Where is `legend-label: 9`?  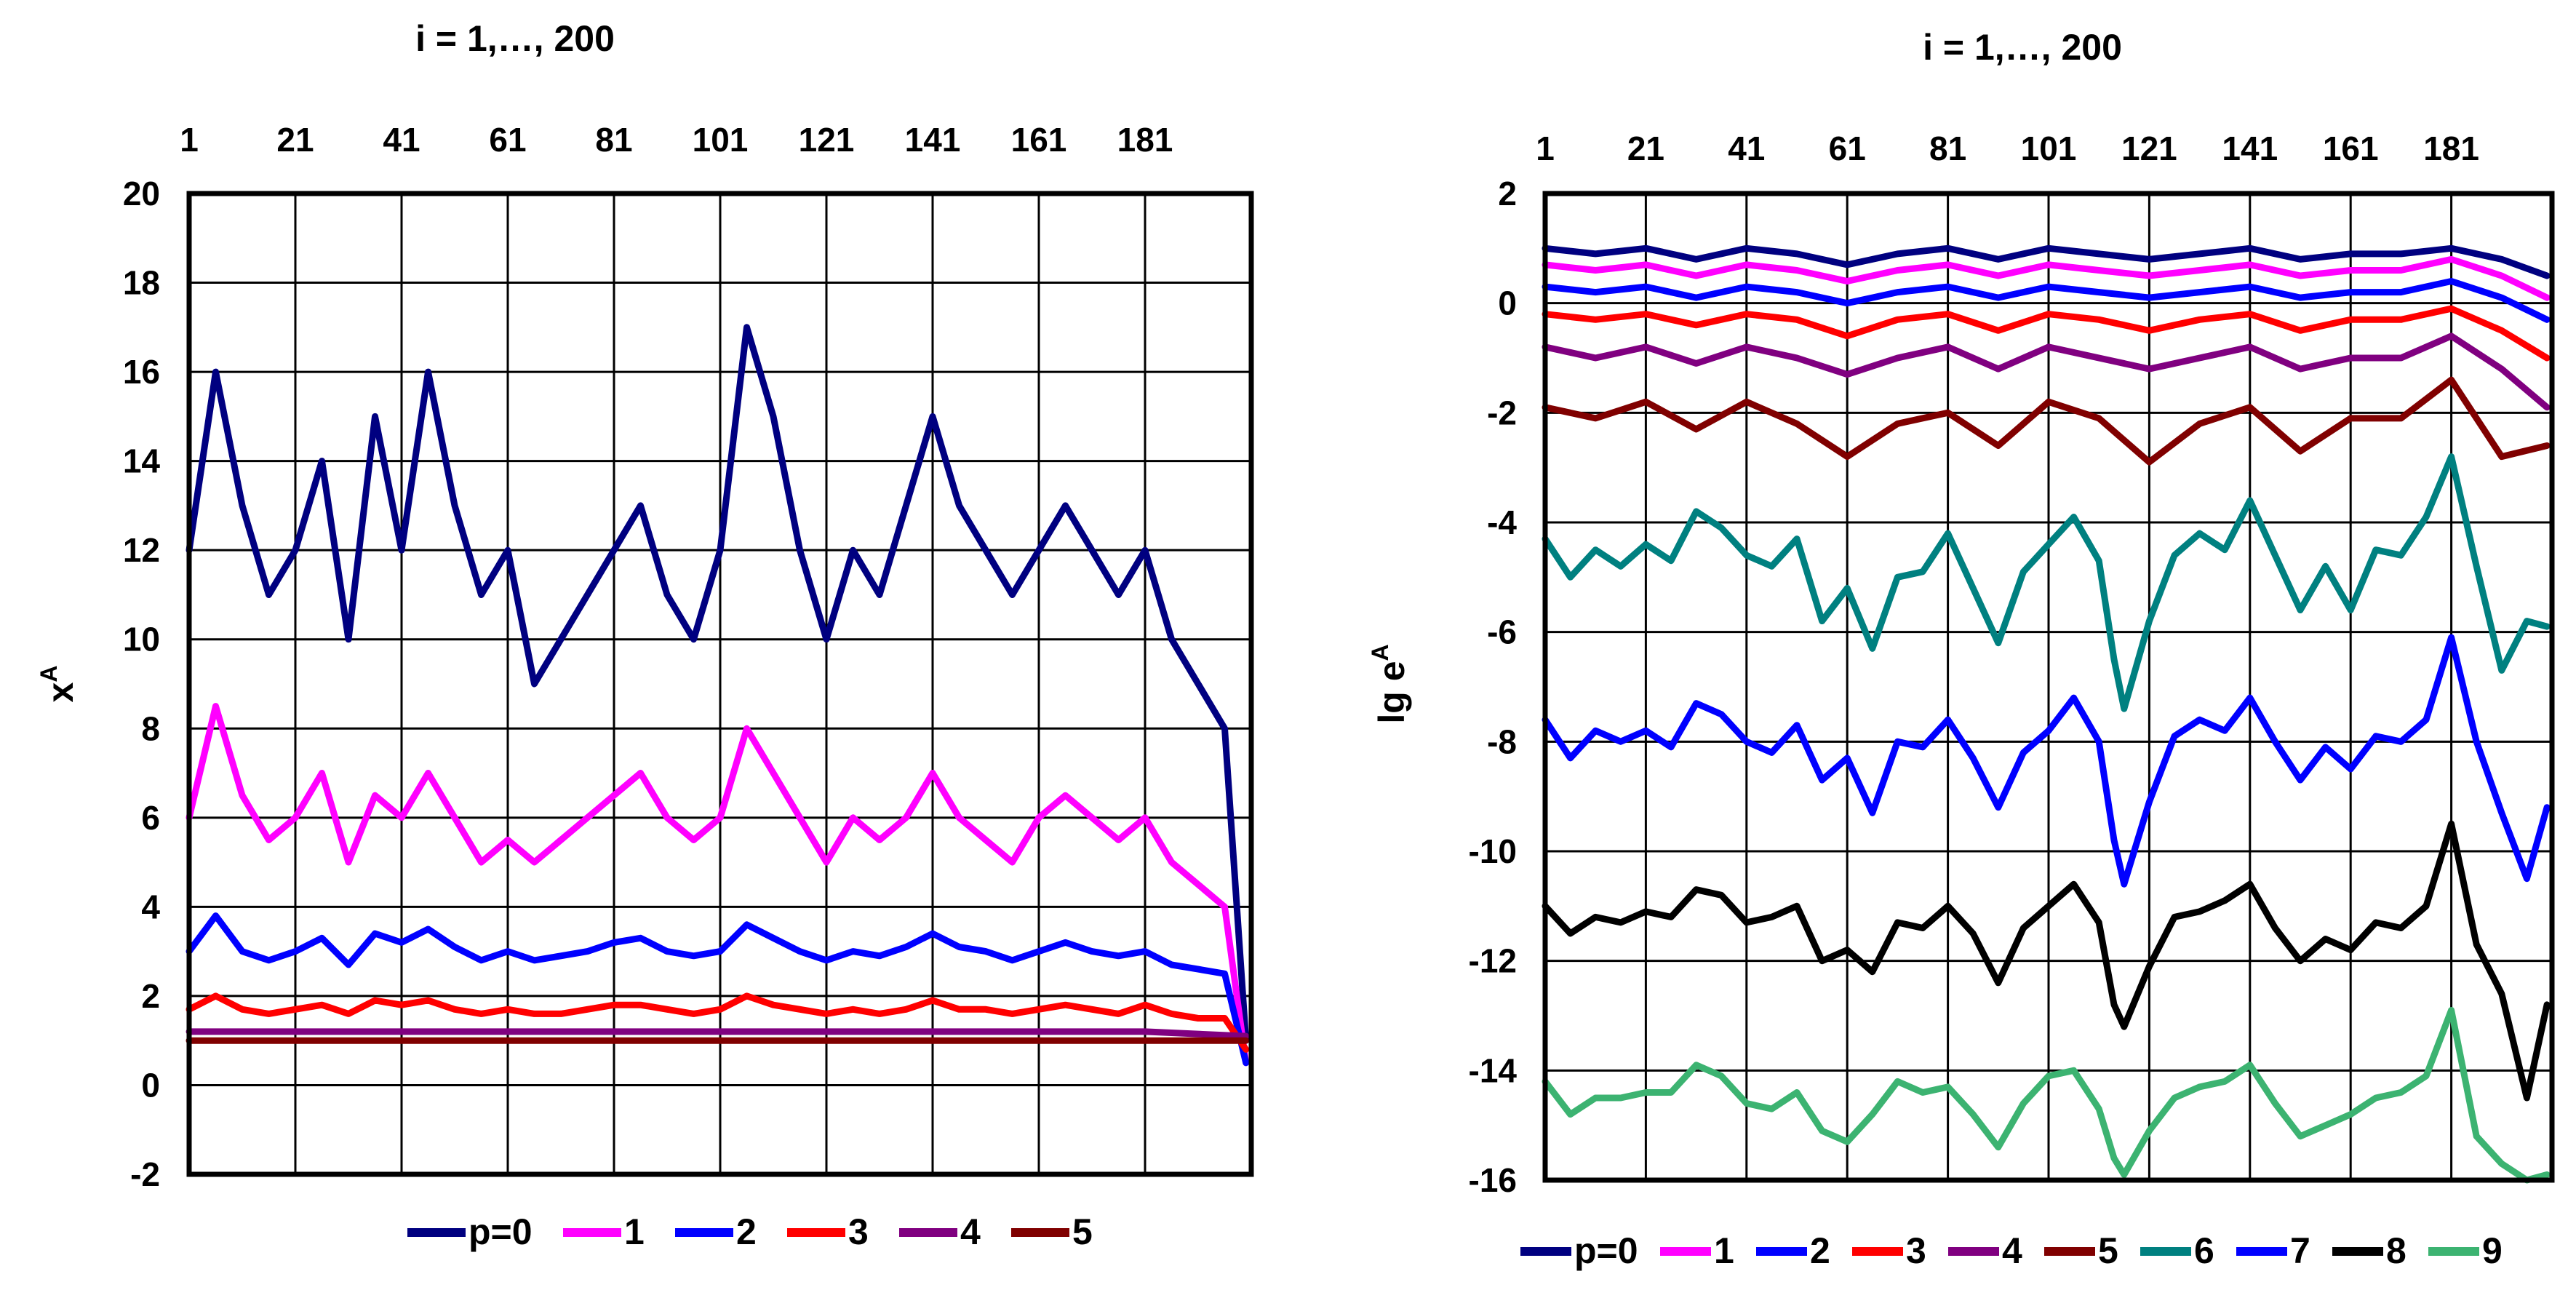 legend-label: 9 is located at coordinates (2492, 1250).